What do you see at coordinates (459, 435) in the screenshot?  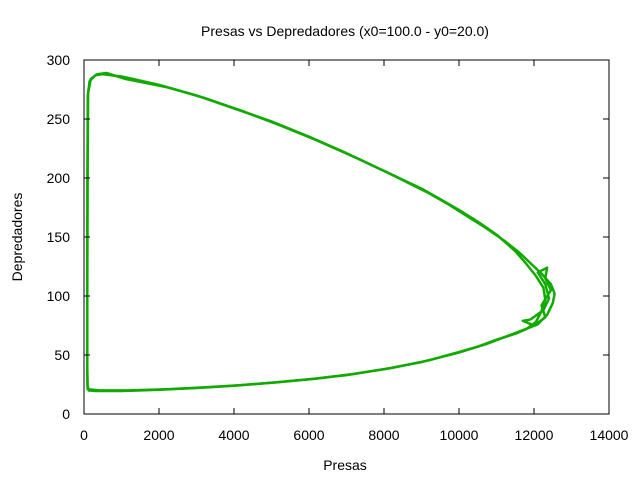 I see `x-tick-label: 10000` at bounding box center [459, 435].